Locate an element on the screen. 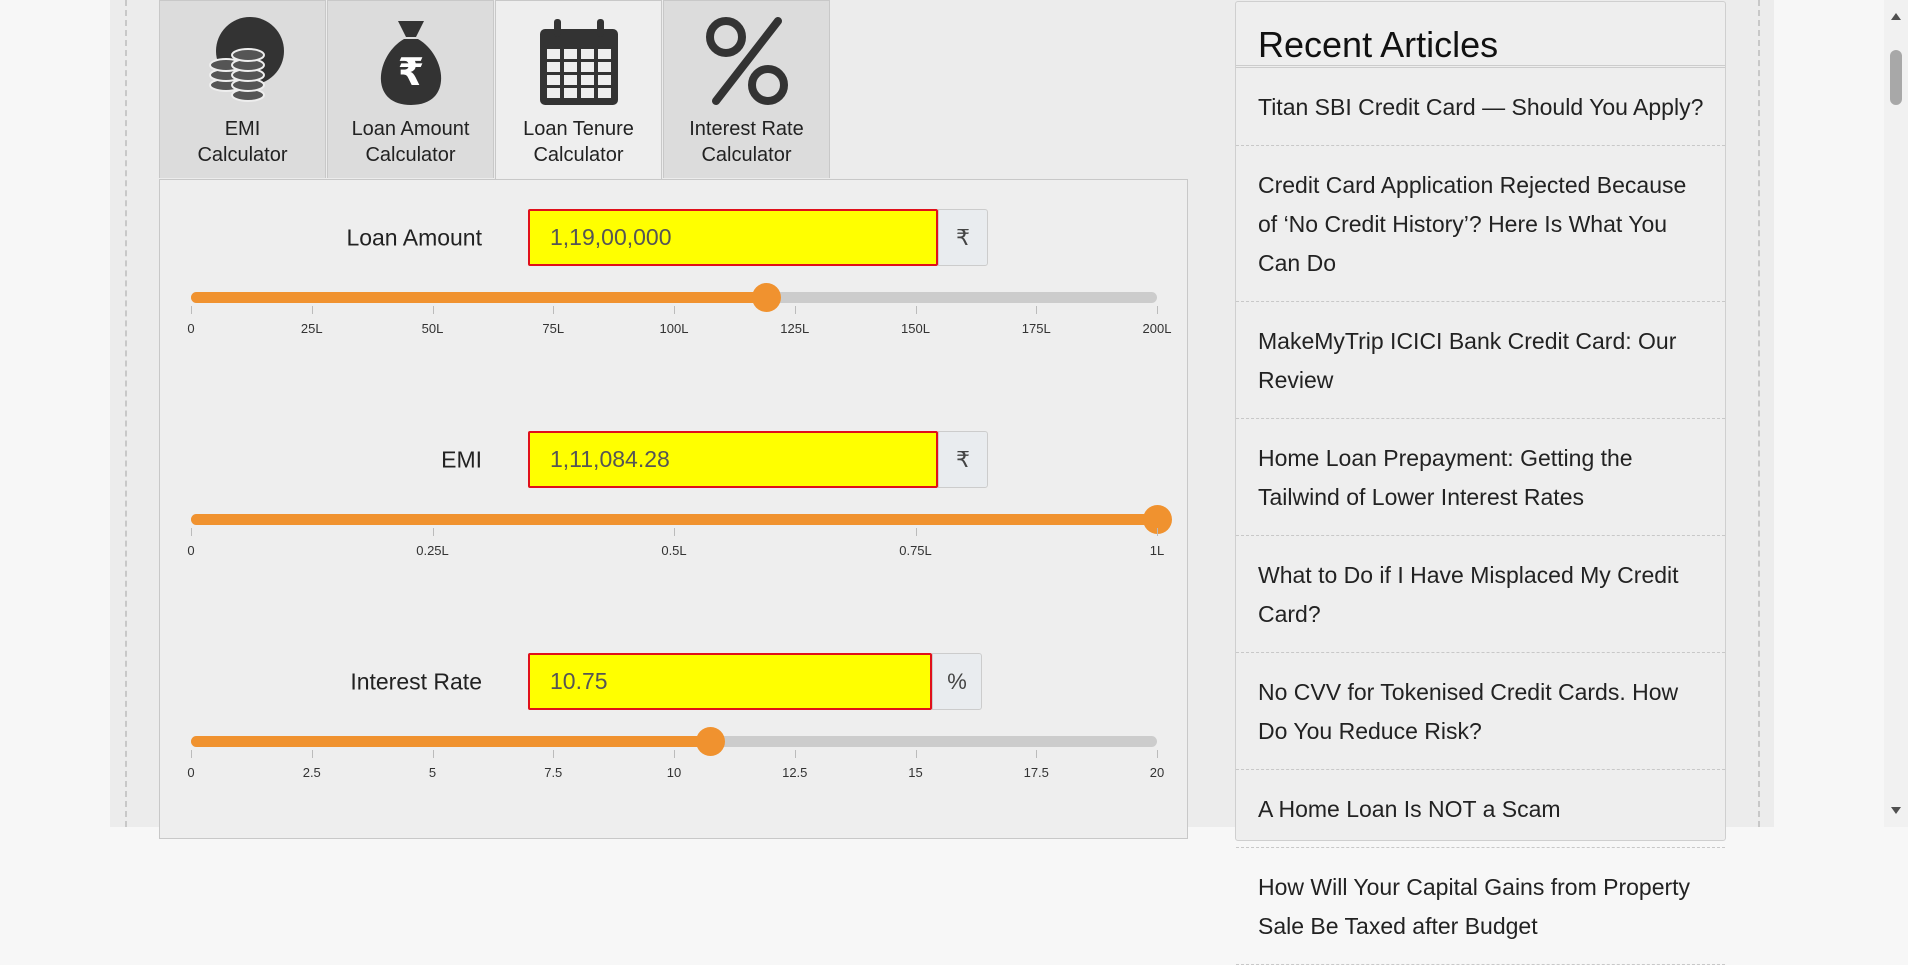 This screenshot has height=965, width=1908. tick-label: 2.5 is located at coordinates (311, 772).